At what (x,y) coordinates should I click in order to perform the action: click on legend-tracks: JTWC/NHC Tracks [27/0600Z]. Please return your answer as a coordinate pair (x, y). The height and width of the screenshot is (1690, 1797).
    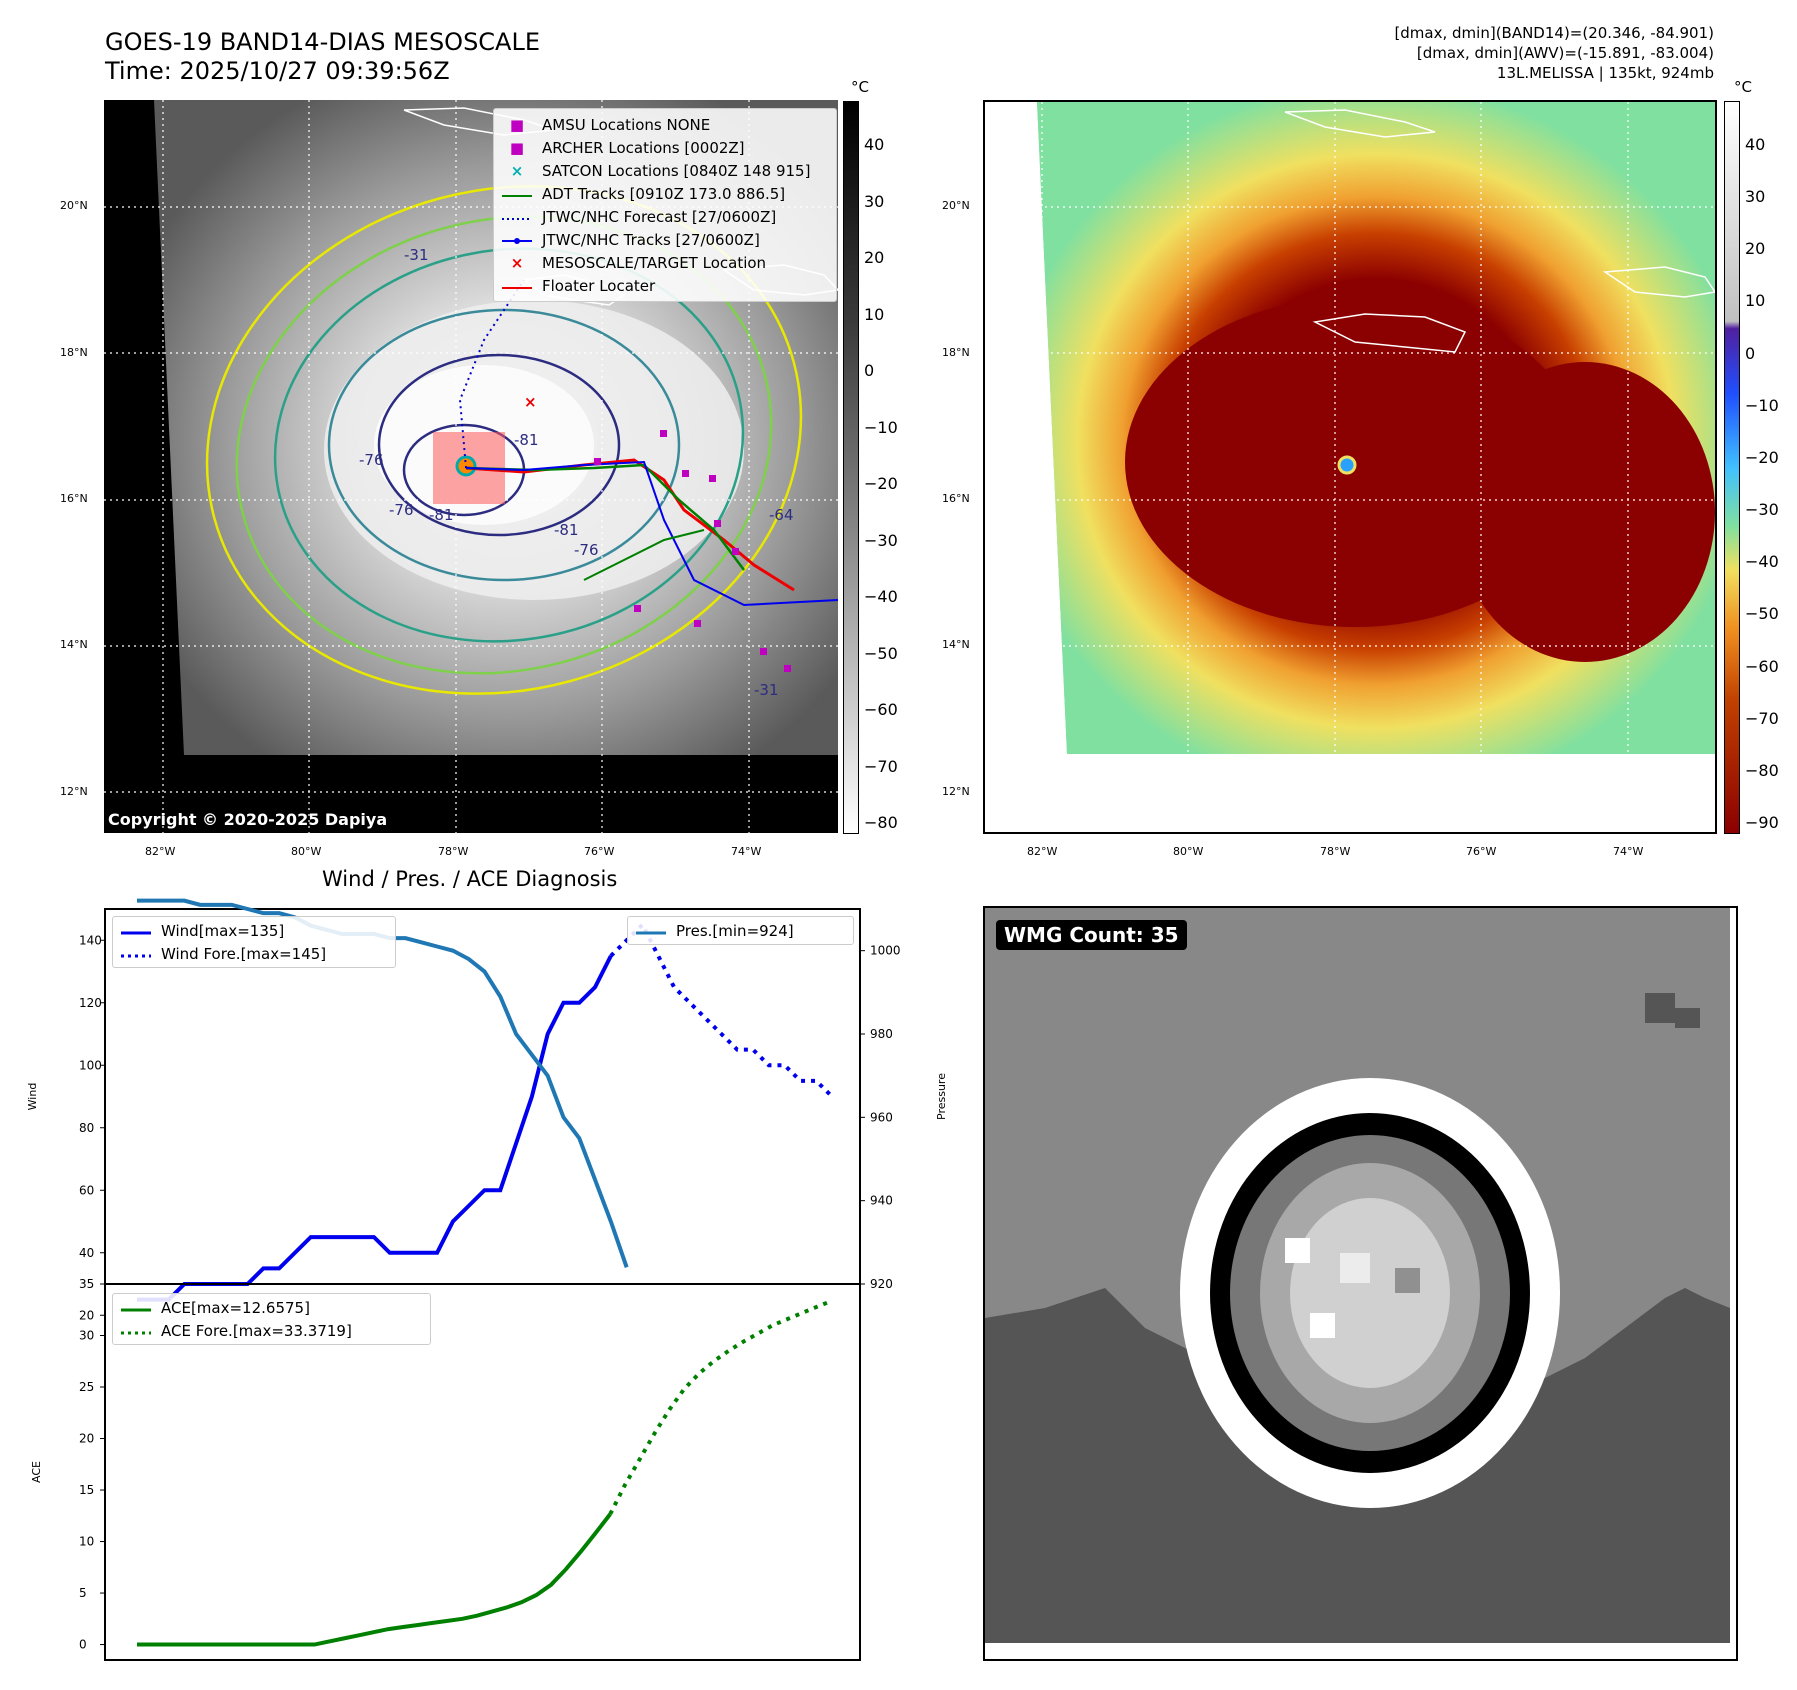
    Looking at the image, I should click on (665, 239).